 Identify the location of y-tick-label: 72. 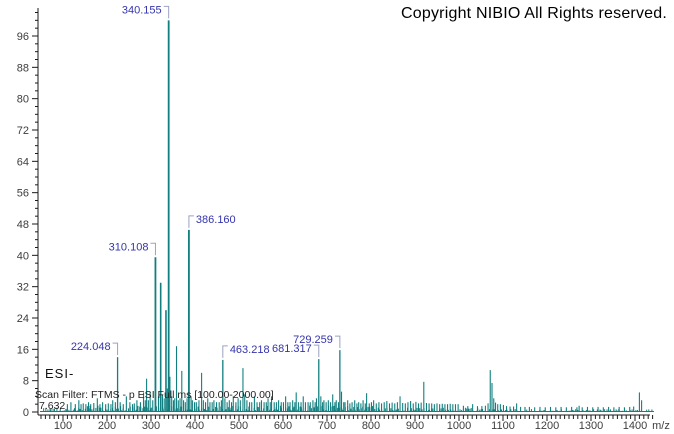
(23, 131).